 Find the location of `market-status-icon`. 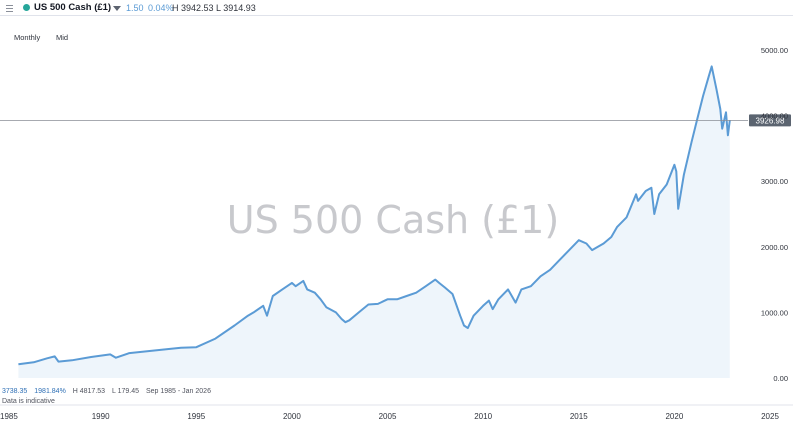

market-status-icon is located at coordinates (26, 7).